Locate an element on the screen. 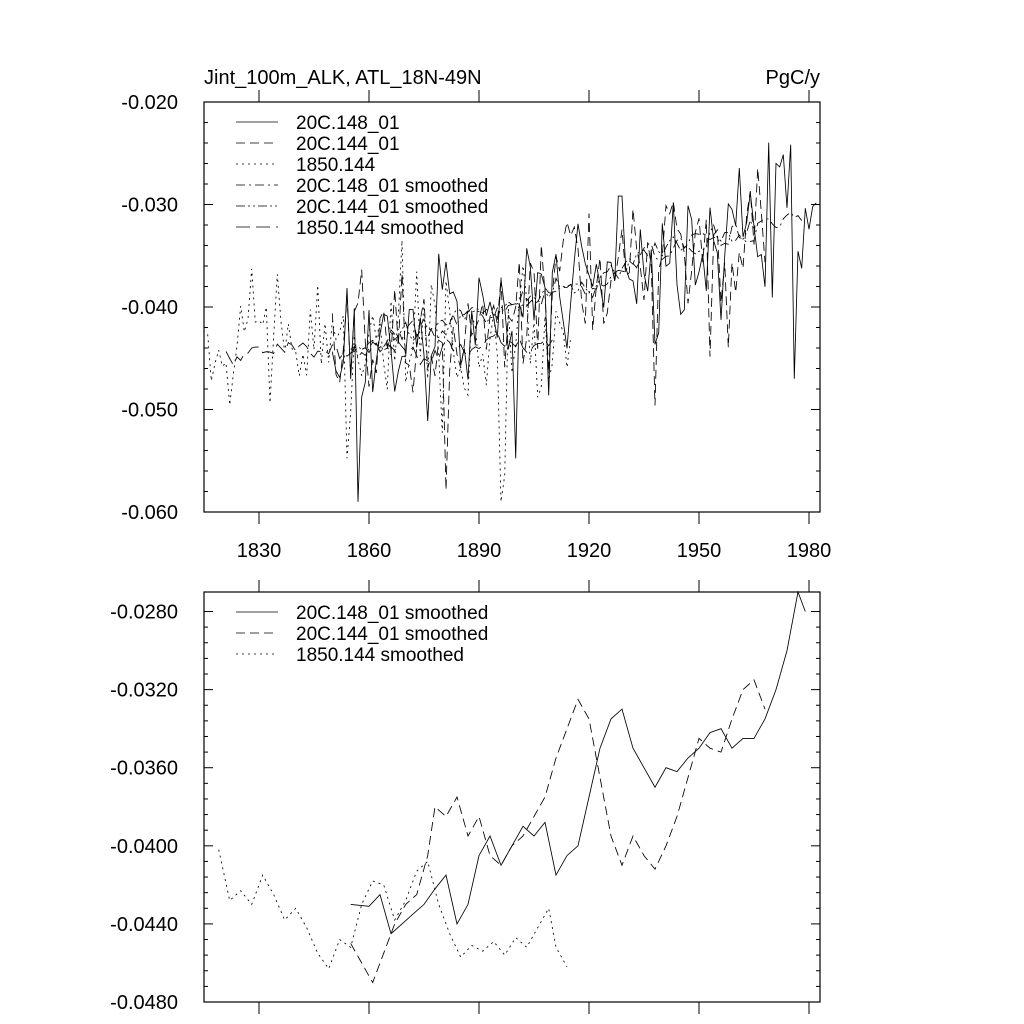 The height and width of the screenshot is (1024, 1024). y-tick-label: -0.0400 is located at coordinates (144, 847).